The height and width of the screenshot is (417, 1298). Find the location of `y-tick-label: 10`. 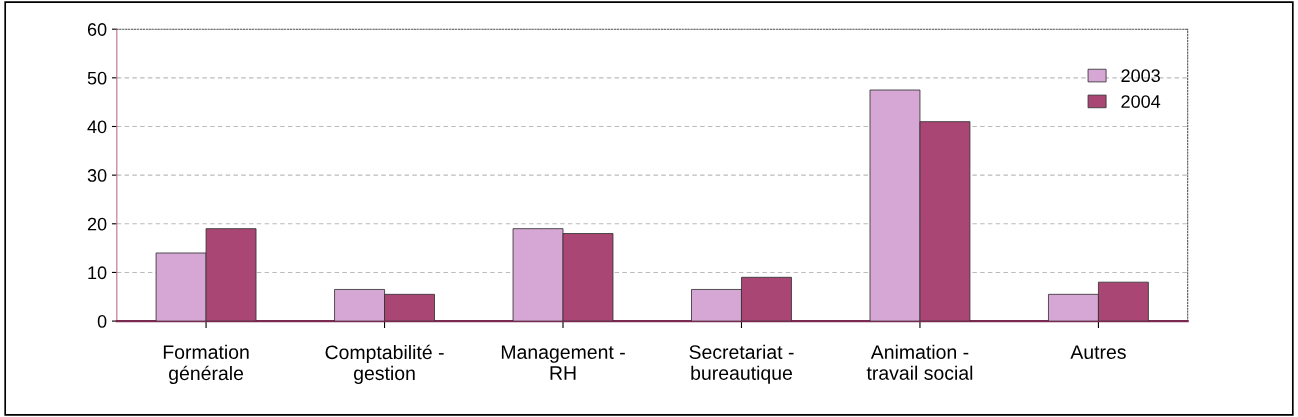

y-tick-label: 10 is located at coordinates (97, 273).